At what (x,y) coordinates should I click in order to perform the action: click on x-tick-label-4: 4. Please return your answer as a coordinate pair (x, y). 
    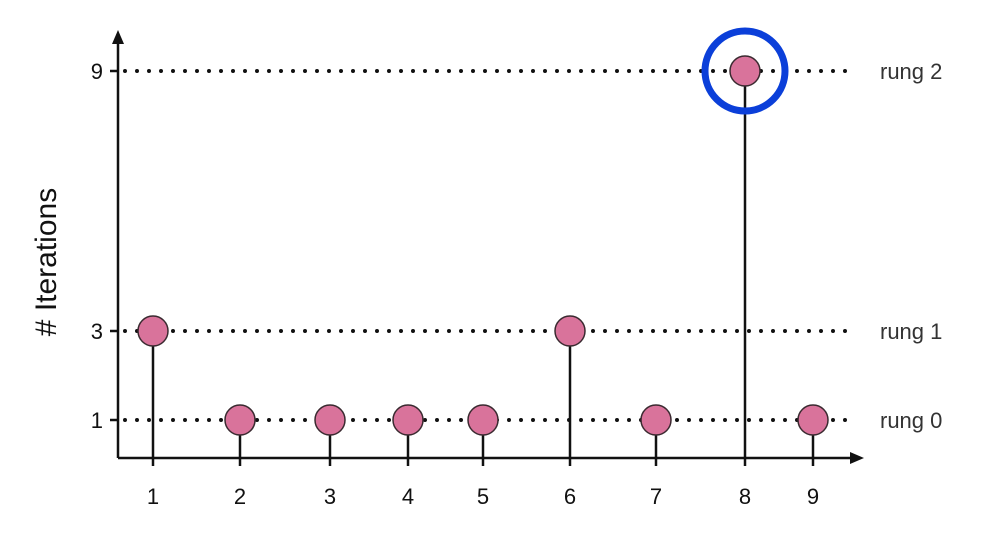
    Looking at the image, I should click on (408, 496).